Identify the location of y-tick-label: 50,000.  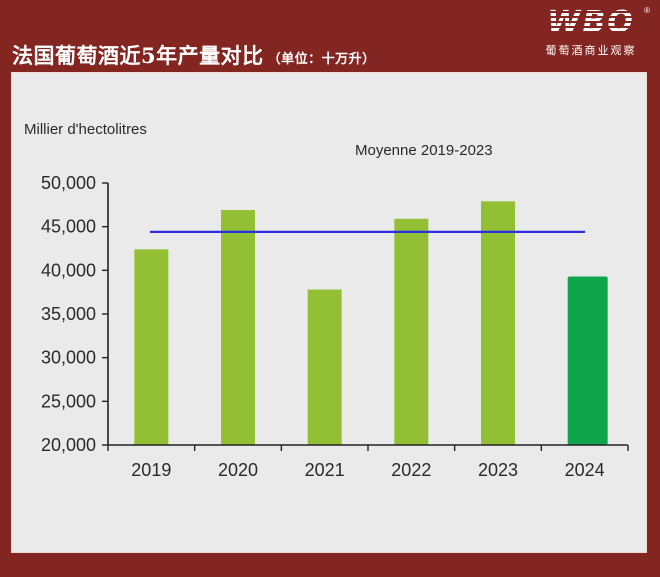
(68, 183).